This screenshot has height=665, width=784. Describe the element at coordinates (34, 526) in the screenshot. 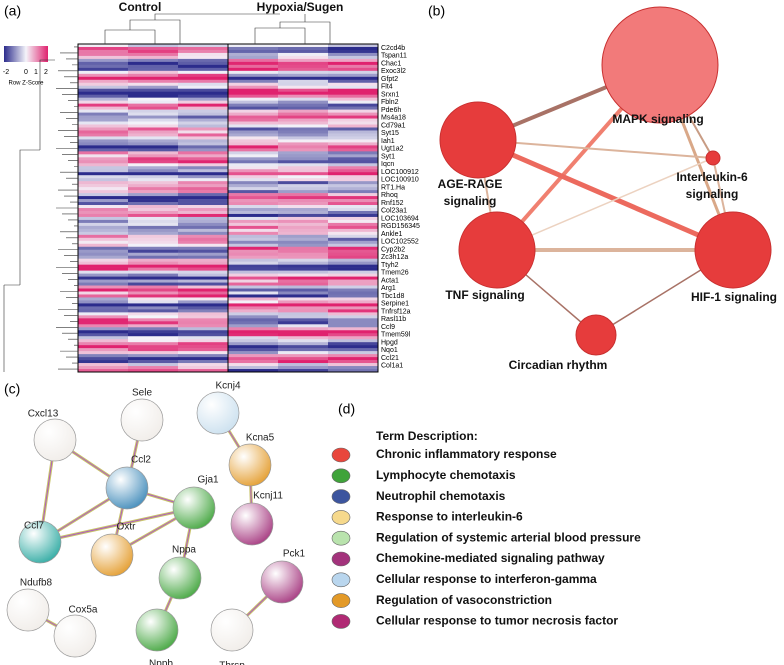

I see `protein-label: Ccl7` at that location.